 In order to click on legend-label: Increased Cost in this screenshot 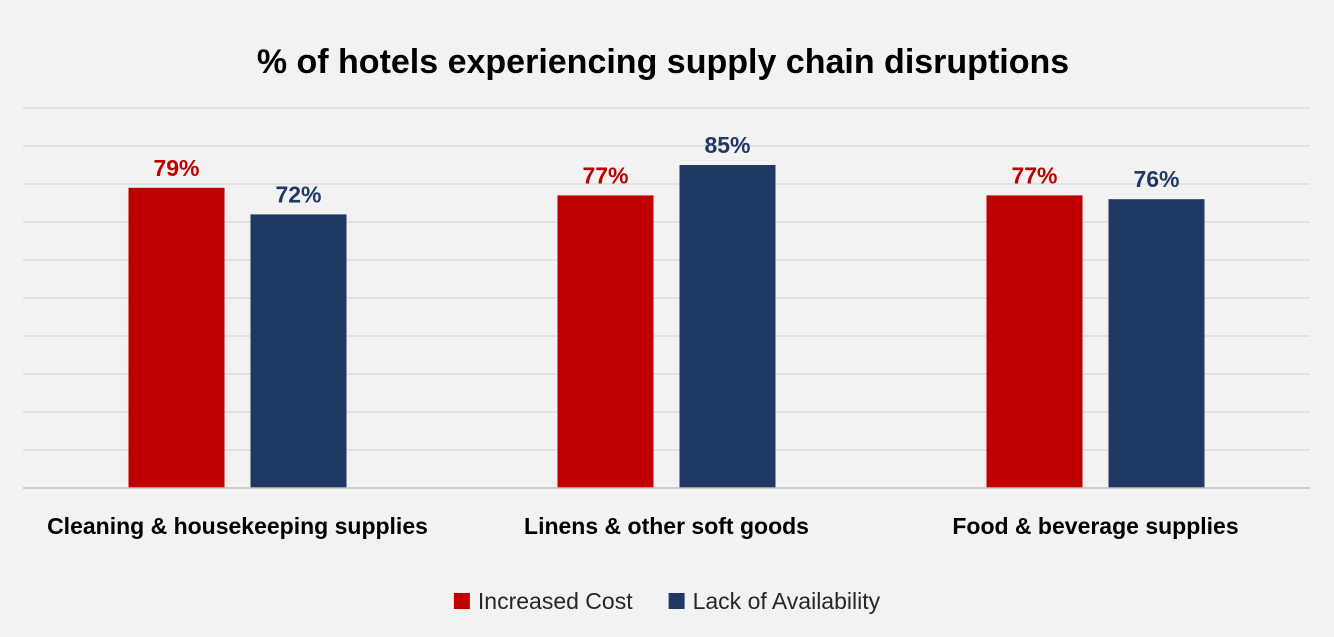, I will do `click(555, 601)`.